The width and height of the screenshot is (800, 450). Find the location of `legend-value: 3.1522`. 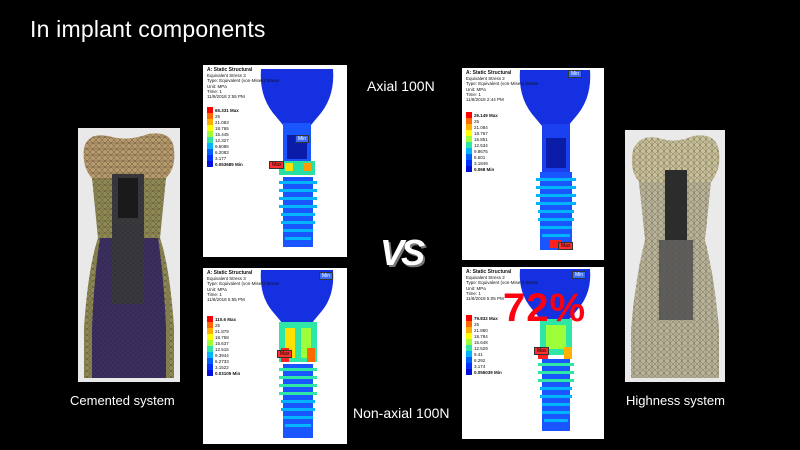

legend-value: 3.1522 is located at coordinates (222, 367).